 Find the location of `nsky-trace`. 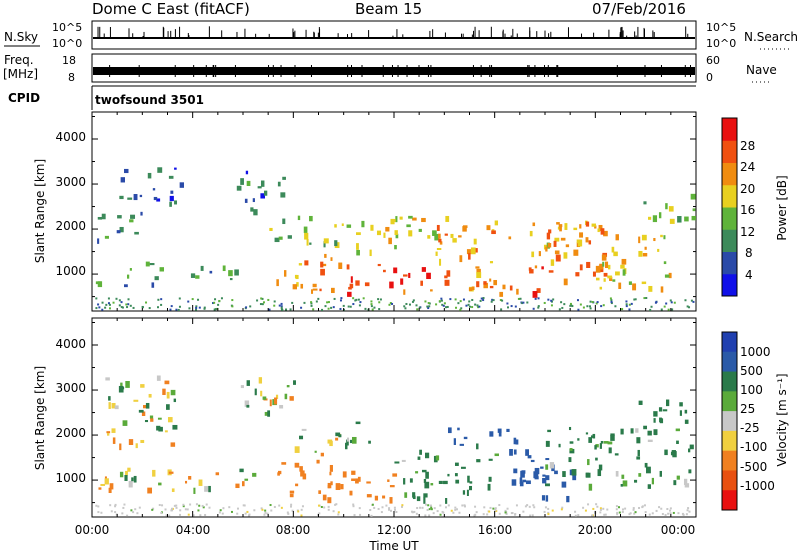

nsky-trace is located at coordinates (394, 32).